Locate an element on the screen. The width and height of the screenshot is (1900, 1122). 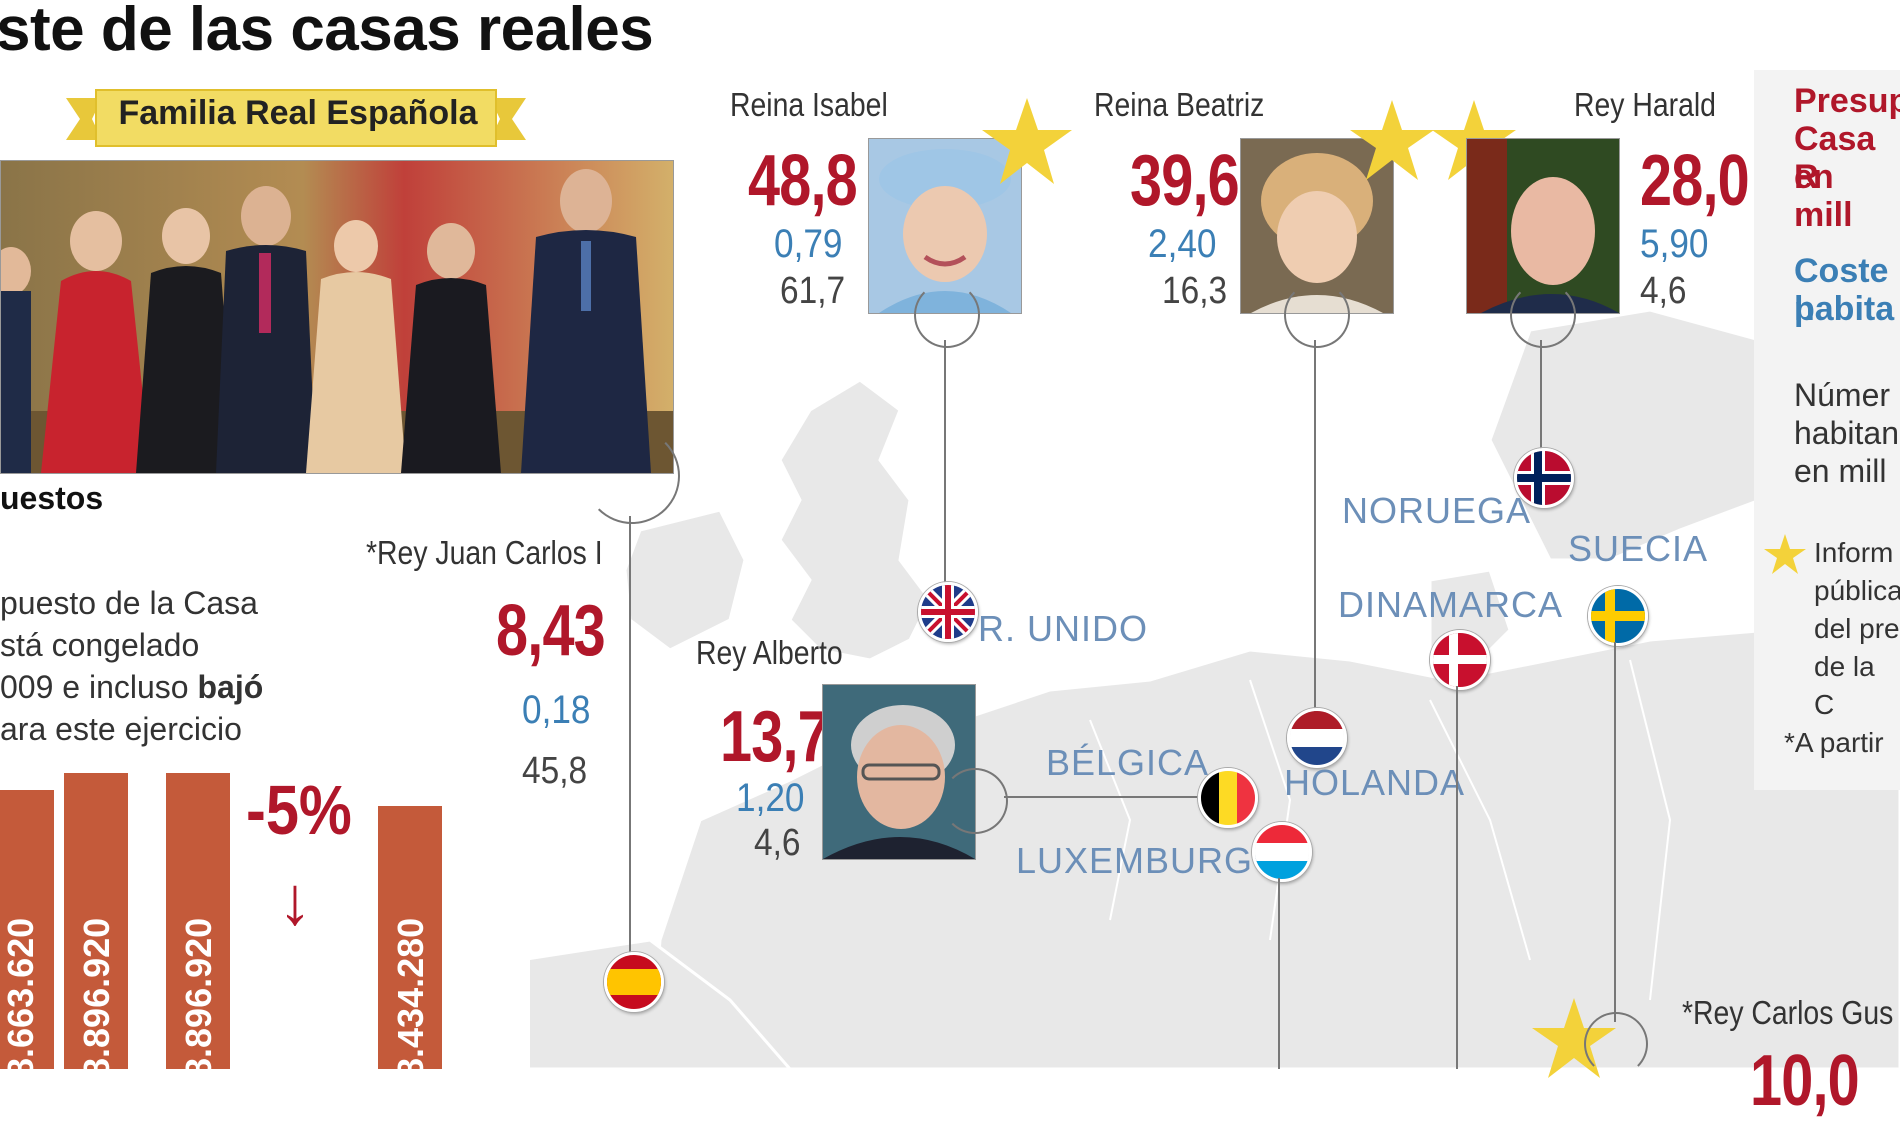
star-icon-isabel is located at coordinates (1027, 141).